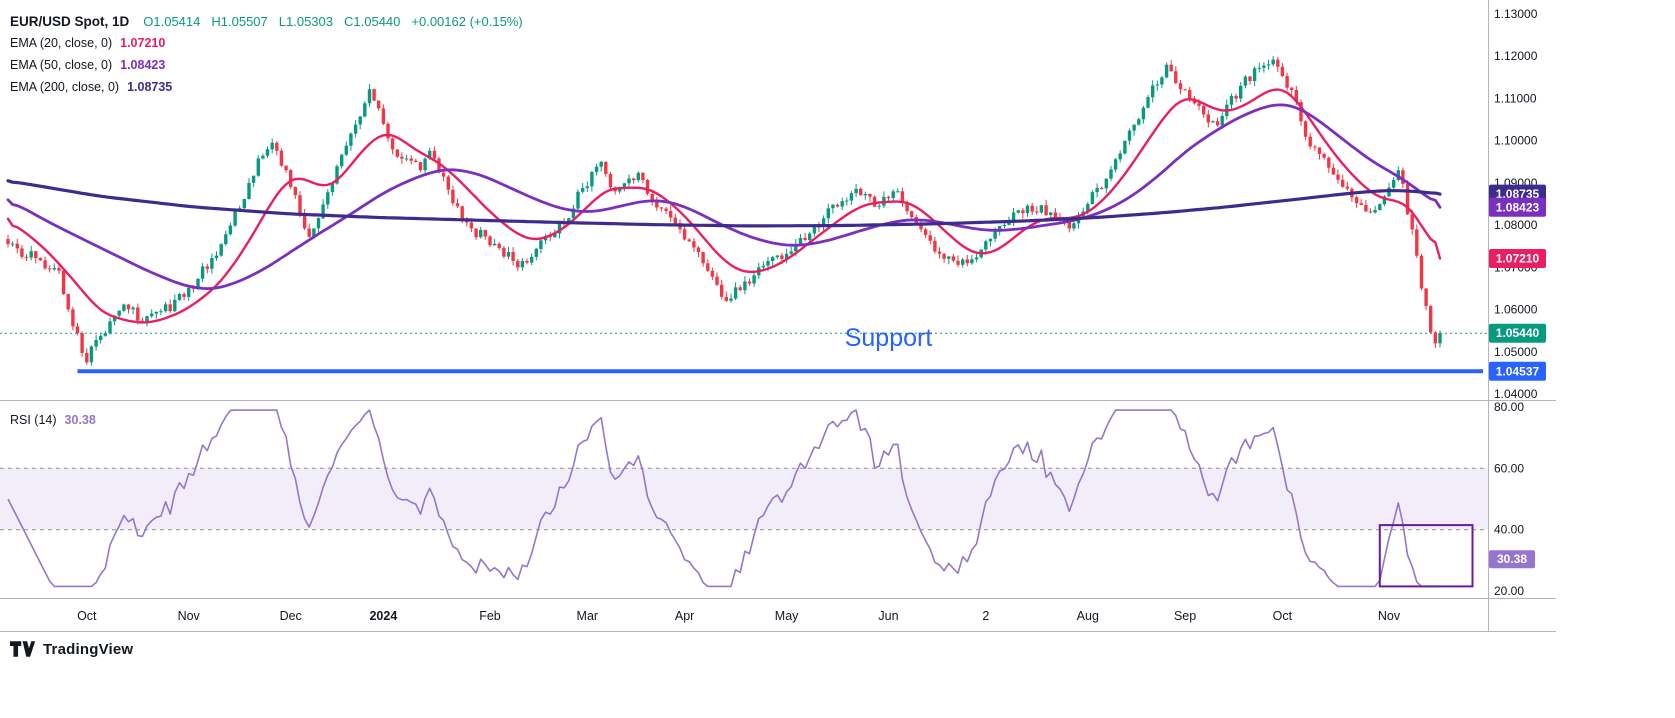 This screenshot has height=718, width=1675. I want to click on price-tag-text: 1.08423, so click(1518, 207).